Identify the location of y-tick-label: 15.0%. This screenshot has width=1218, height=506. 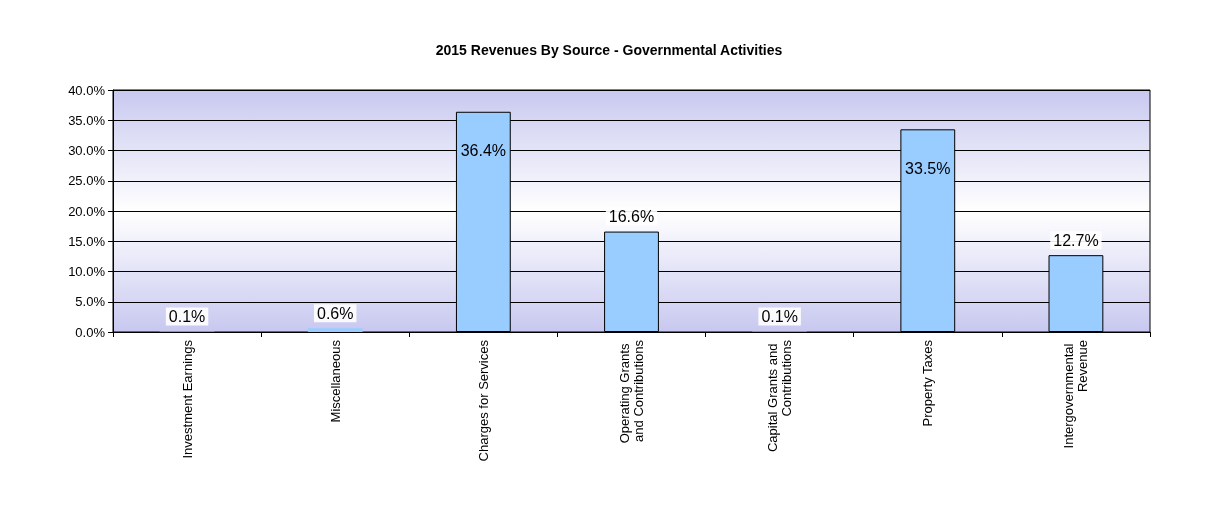
(87, 241).